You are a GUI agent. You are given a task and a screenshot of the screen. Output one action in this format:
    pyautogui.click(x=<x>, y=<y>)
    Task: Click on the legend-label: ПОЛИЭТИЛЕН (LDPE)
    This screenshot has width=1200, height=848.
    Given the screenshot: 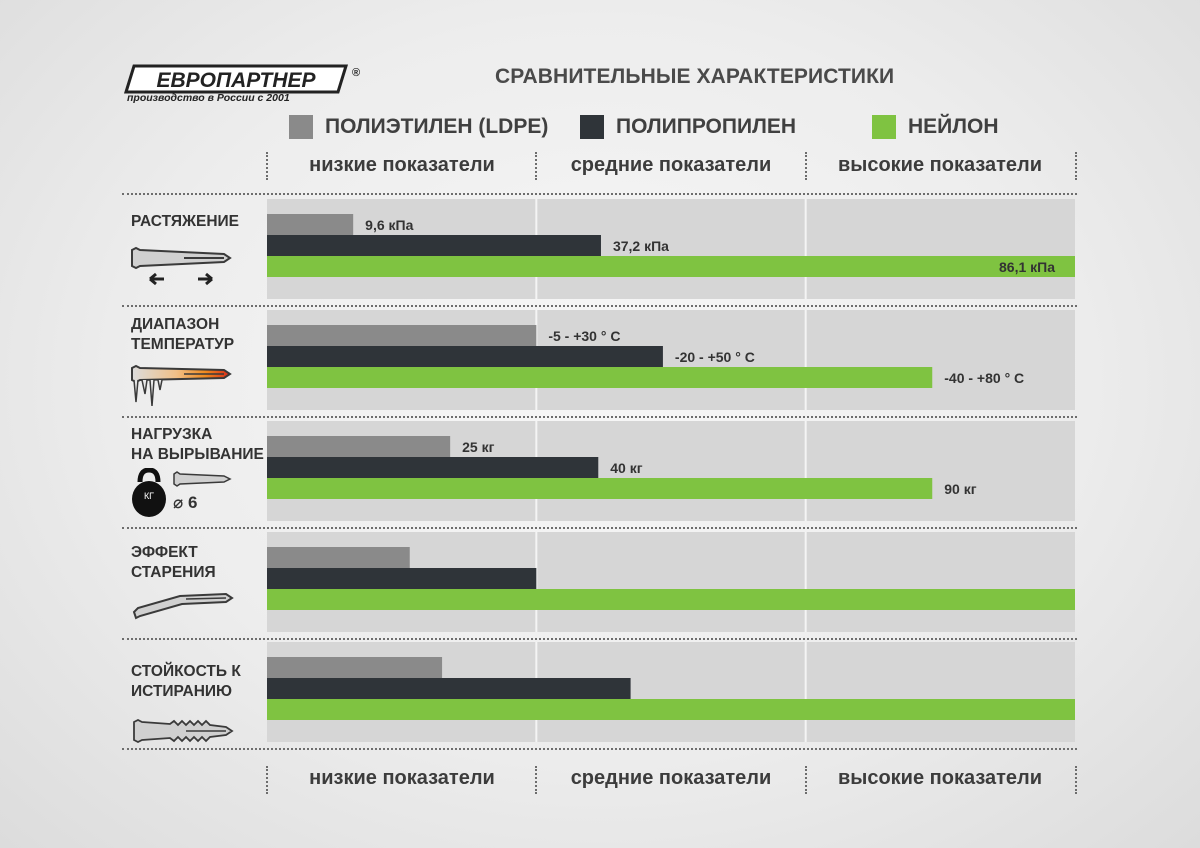 What is the action you would take?
    pyautogui.click(x=437, y=126)
    